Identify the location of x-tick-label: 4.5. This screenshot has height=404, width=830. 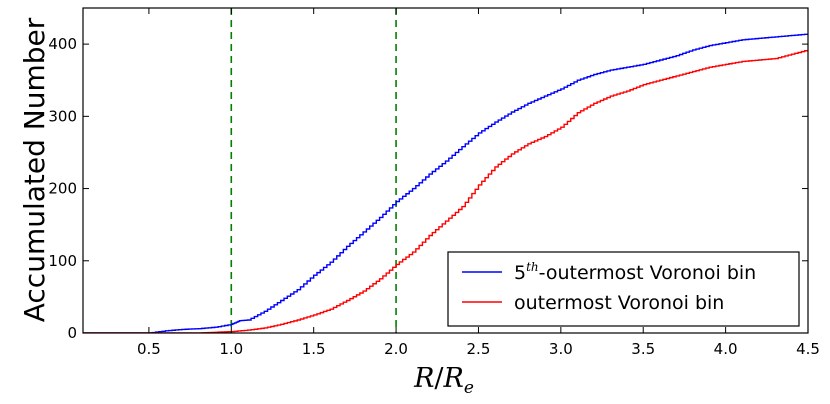
(808, 349).